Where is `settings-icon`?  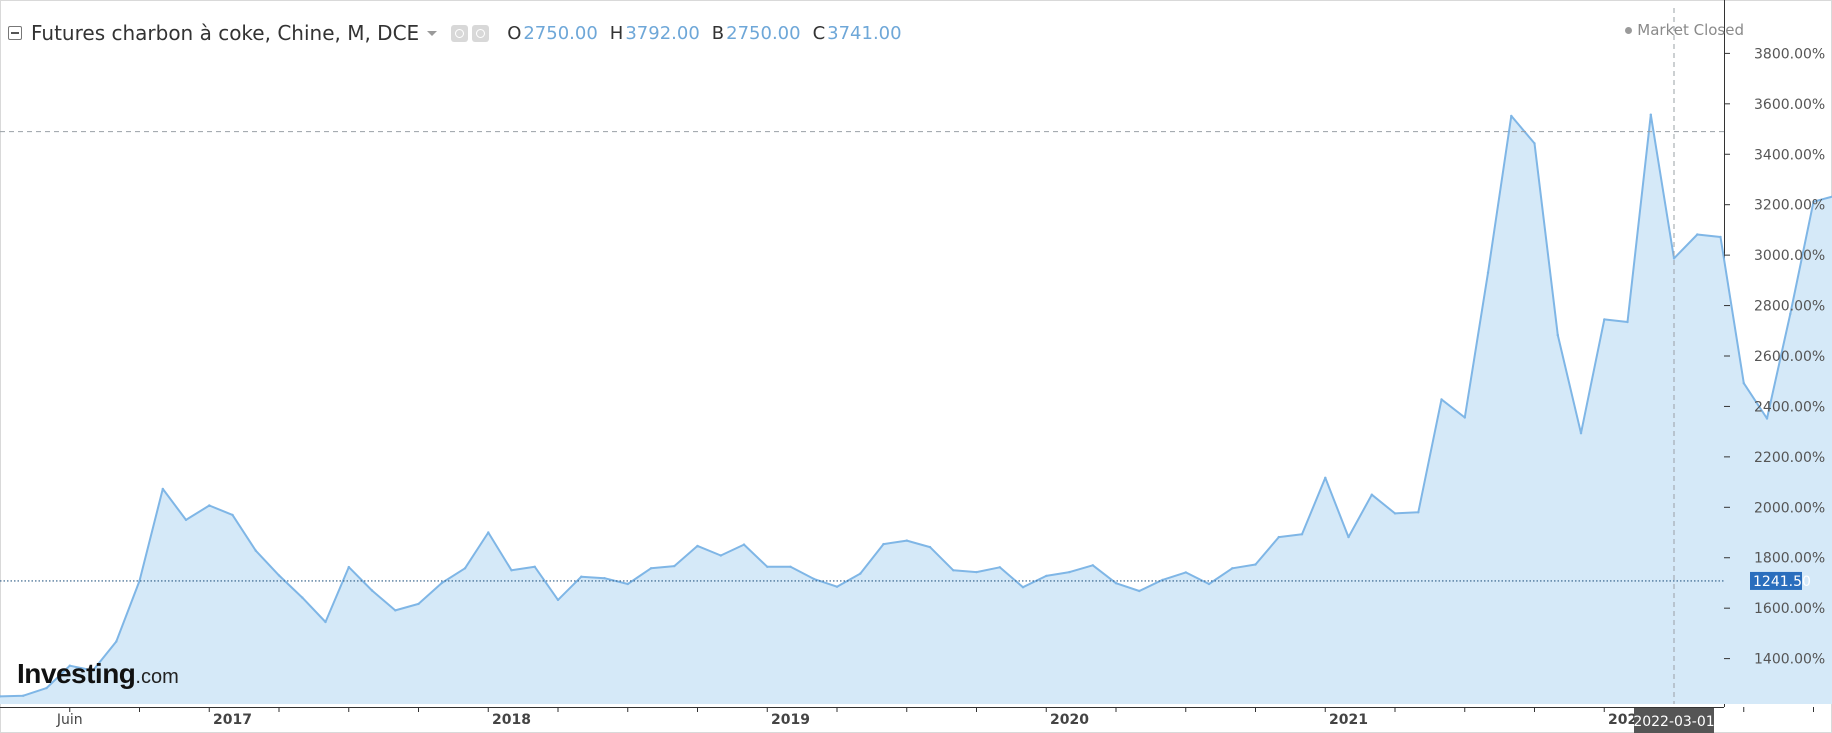 settings-icon is located at coordinates (481, 33).